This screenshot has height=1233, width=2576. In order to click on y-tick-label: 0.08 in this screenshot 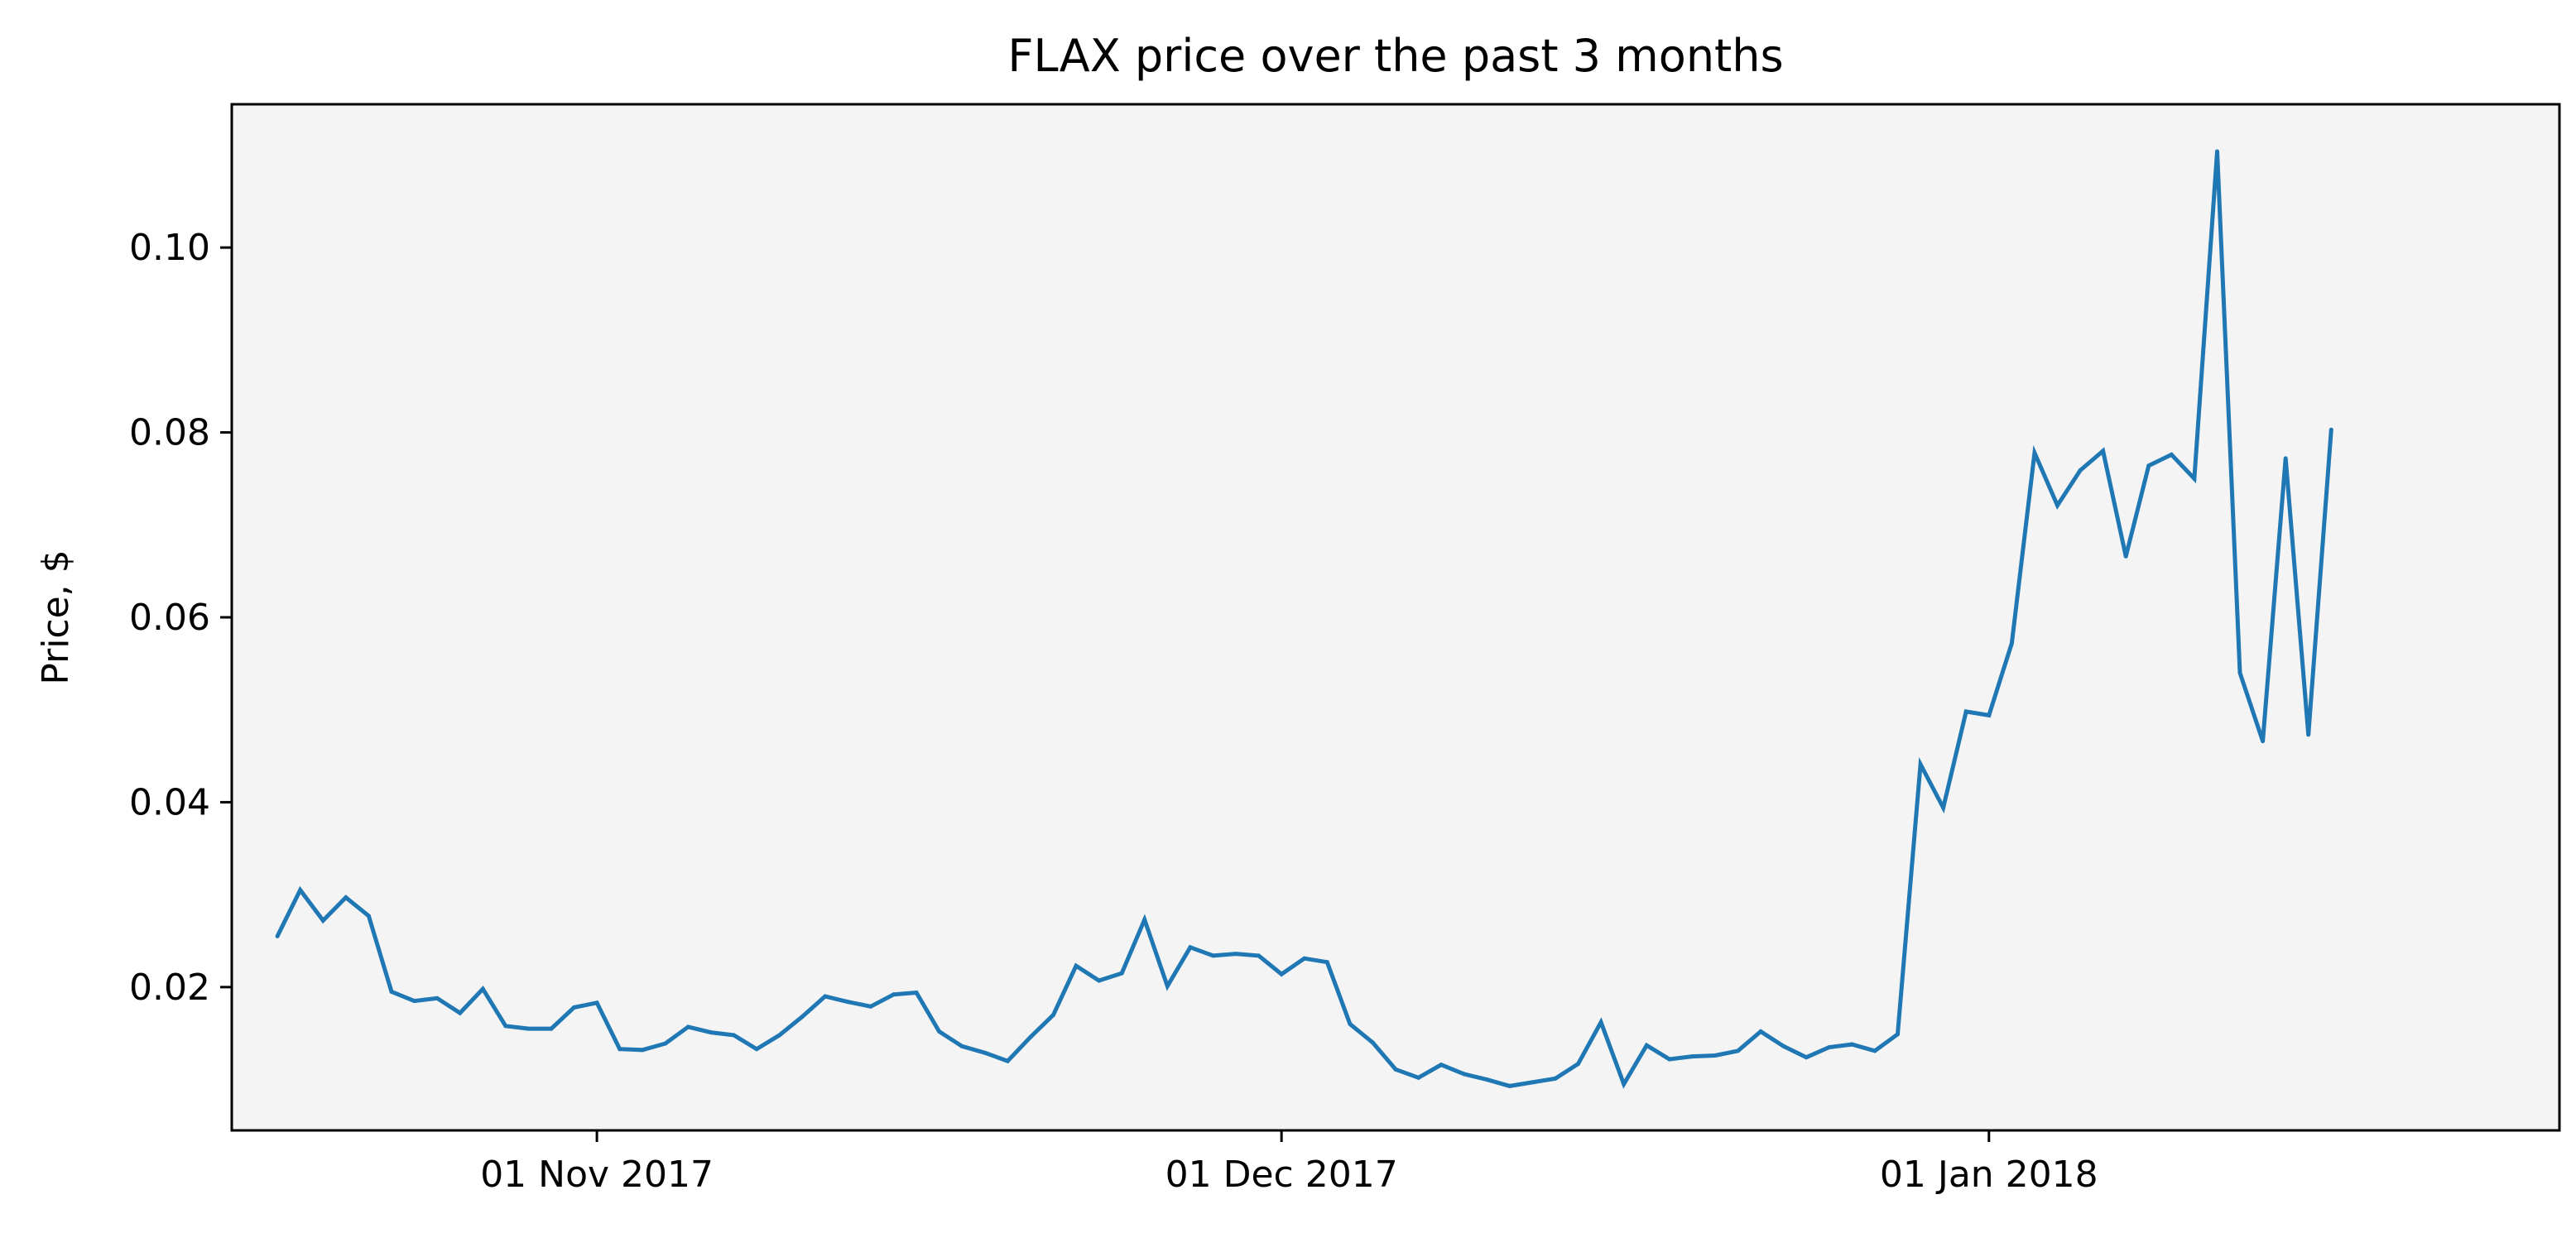, I will do `click(169, 433)`.